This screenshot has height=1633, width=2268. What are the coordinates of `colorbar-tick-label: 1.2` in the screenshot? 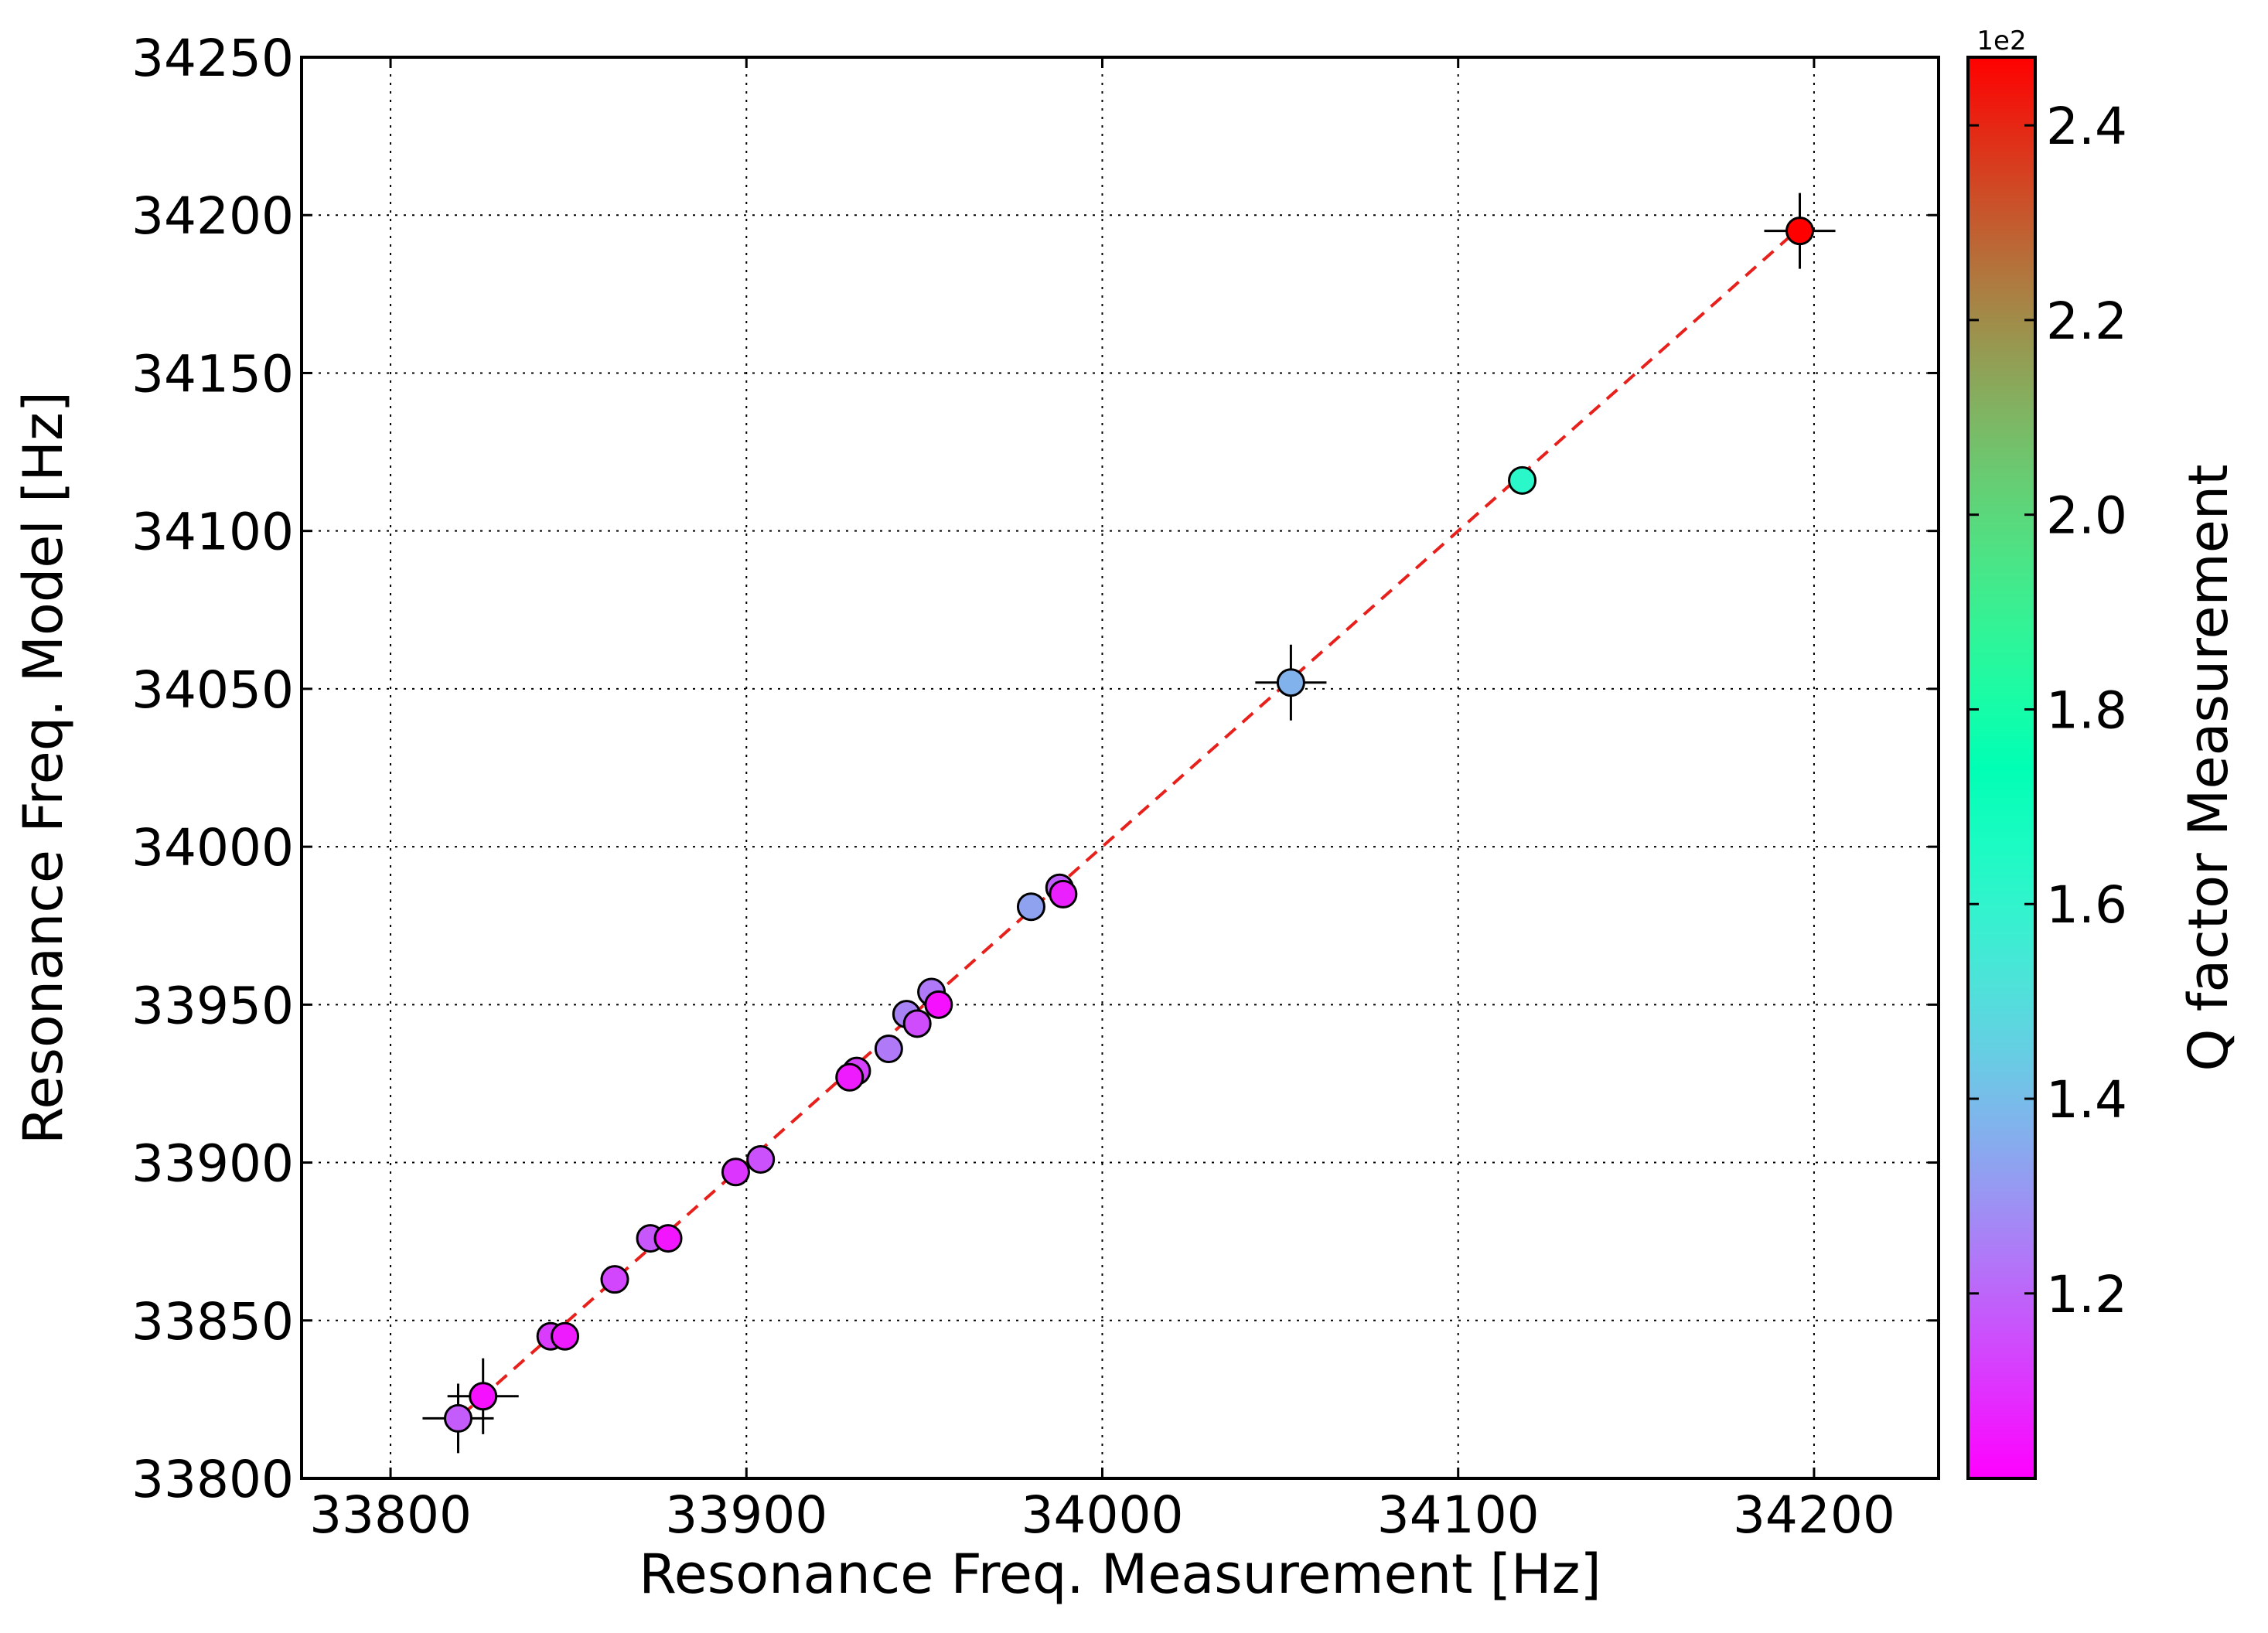 It's located at (2086, 1294).